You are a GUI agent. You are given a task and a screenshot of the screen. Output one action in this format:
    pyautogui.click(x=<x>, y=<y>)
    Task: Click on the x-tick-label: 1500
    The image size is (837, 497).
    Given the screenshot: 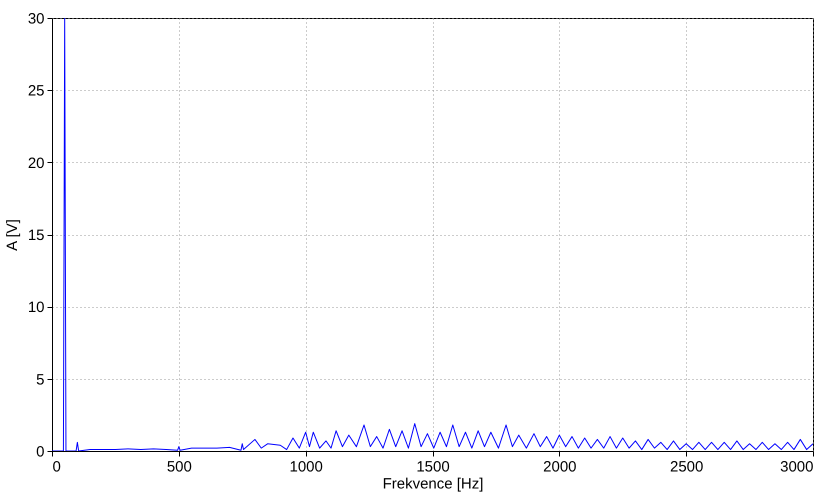 What is the action you would take?
    pyautogui.click(x=433, y=467)
    